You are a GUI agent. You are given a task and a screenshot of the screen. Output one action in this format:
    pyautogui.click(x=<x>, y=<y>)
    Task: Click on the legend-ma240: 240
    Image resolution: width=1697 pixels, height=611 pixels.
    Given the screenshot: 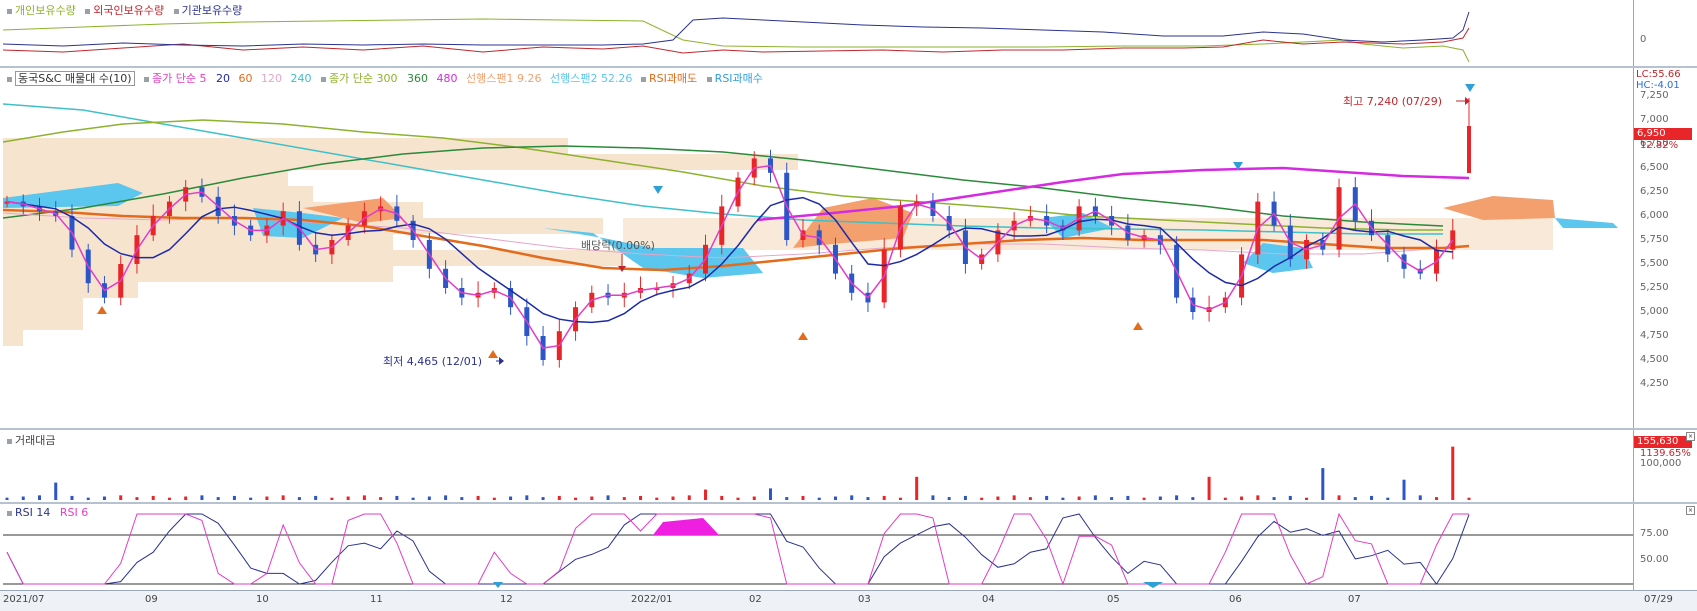 What is the action you would take?
    pyautogui.click(x=301, y=78)
    